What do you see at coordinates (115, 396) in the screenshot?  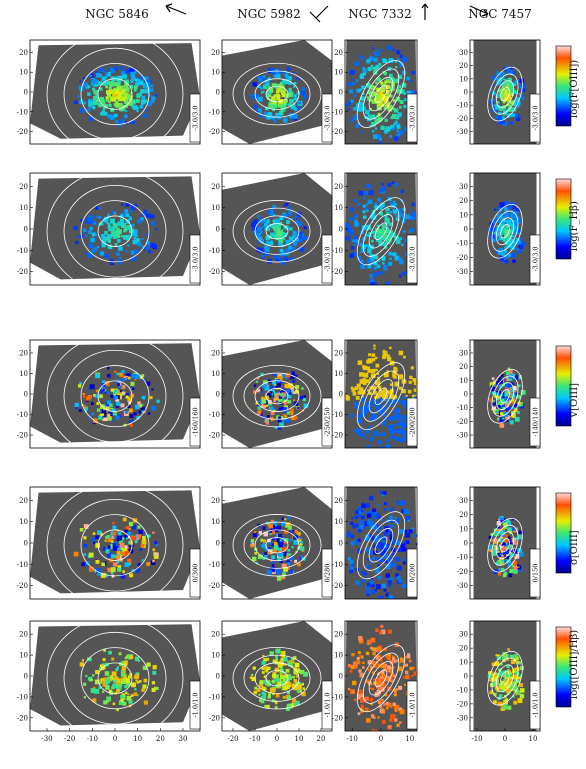 I see `isophote-contour` at bounding box center [115, 396].